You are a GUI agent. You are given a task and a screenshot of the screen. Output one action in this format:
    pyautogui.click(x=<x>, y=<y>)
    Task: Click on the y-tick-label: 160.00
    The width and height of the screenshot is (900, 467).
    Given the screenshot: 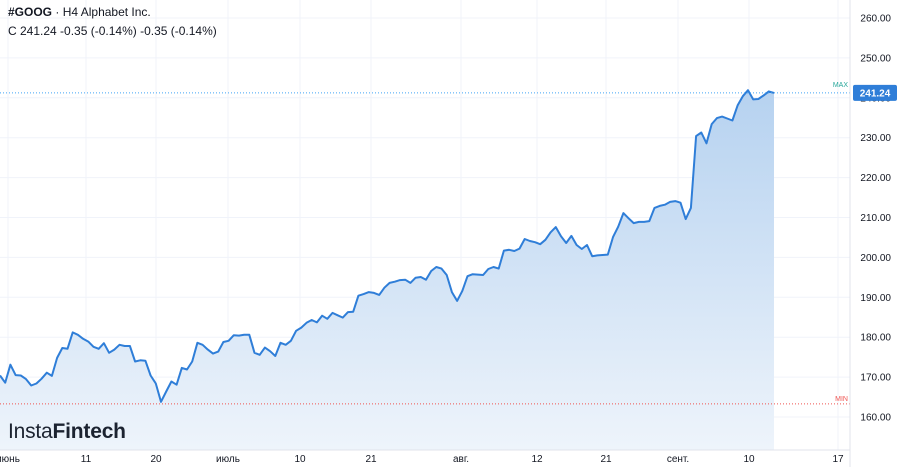 What is the action you would take?
    pyautogui.click(x=875, y=418)
    